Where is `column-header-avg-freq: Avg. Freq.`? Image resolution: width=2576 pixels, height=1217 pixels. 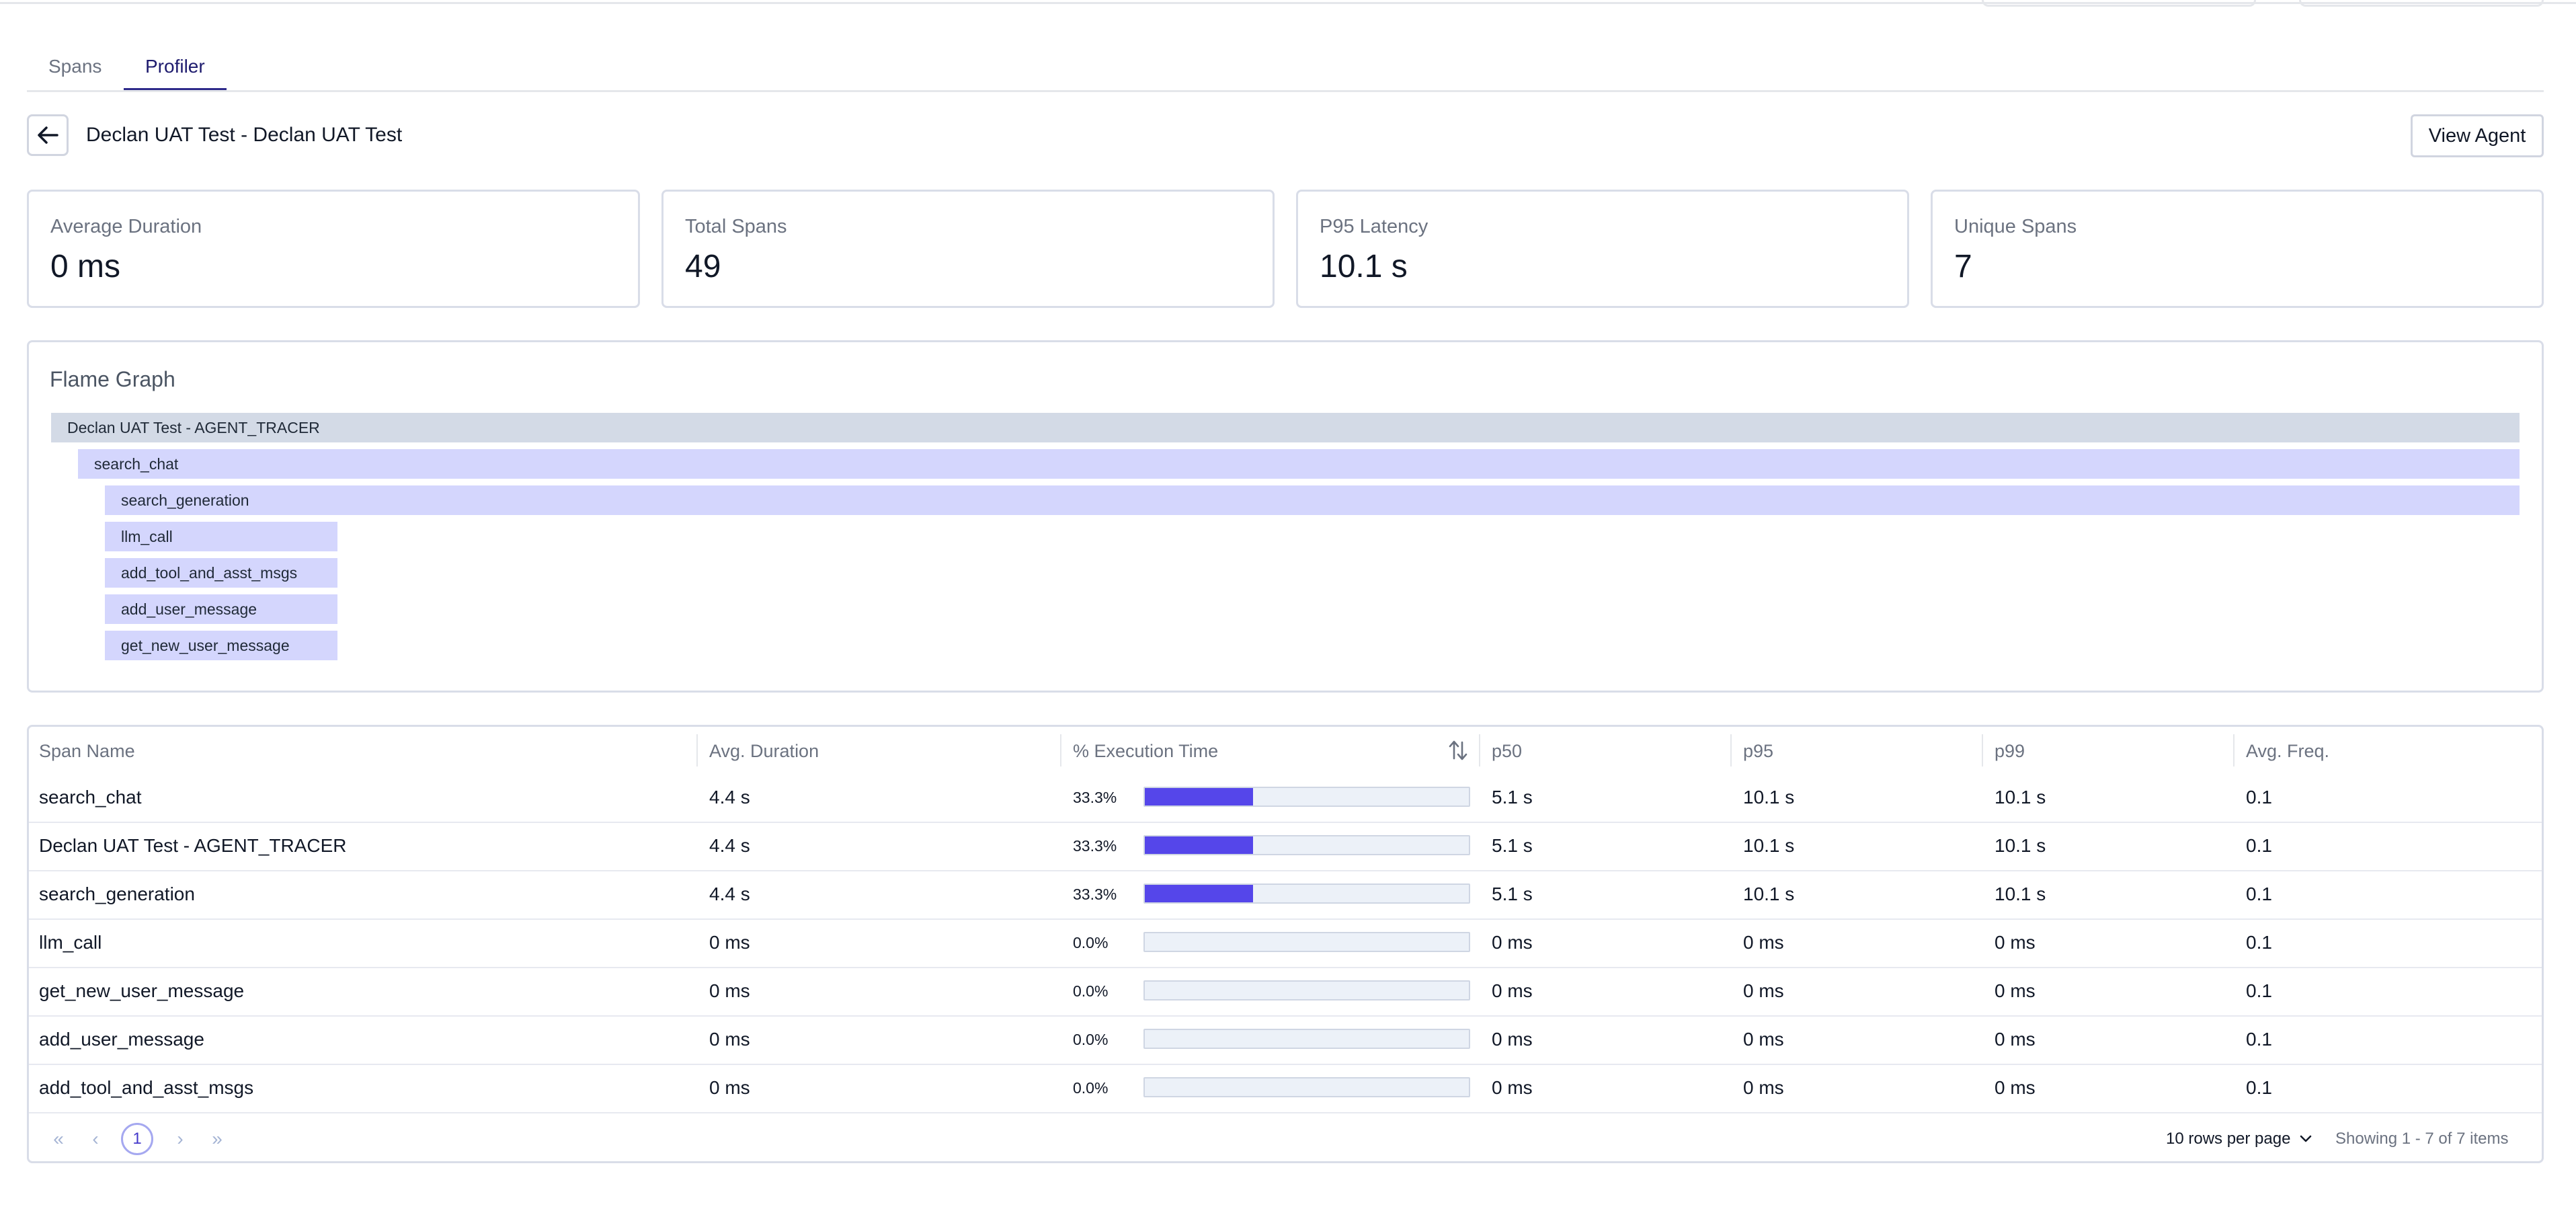
column-header-avg-freq: Avg. Freq. is located at coordinates (2288, 751).